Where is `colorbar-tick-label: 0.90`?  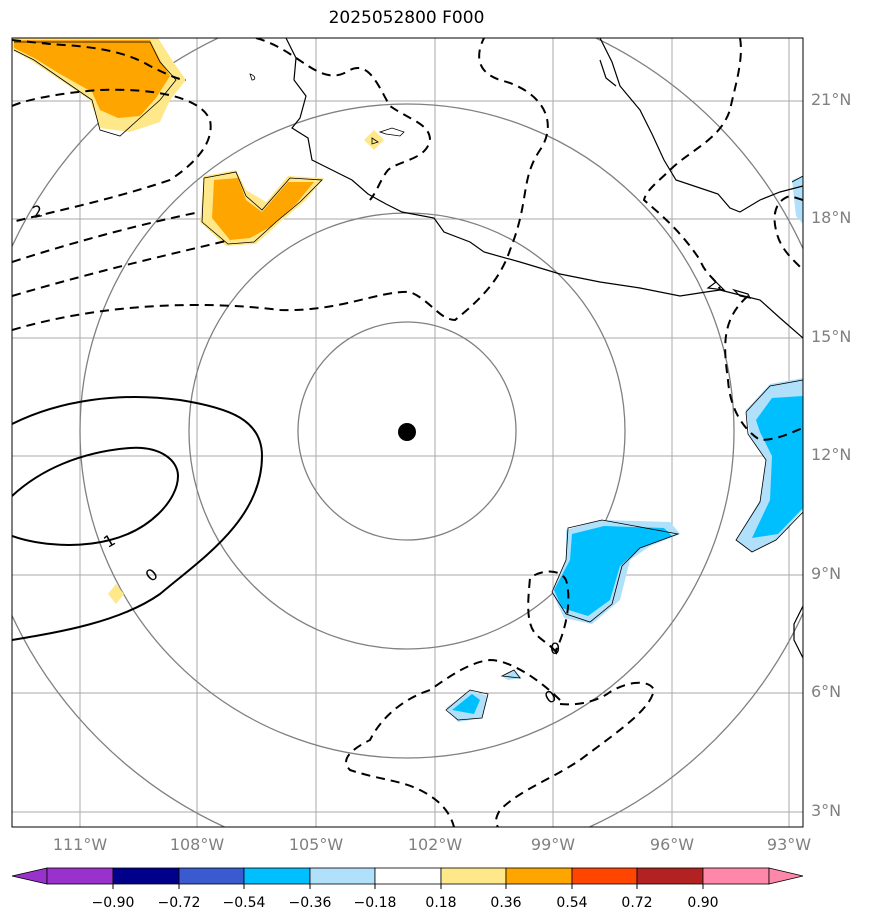
colorbar-tick-label: 0.90 is located at coordinates (703, 903).